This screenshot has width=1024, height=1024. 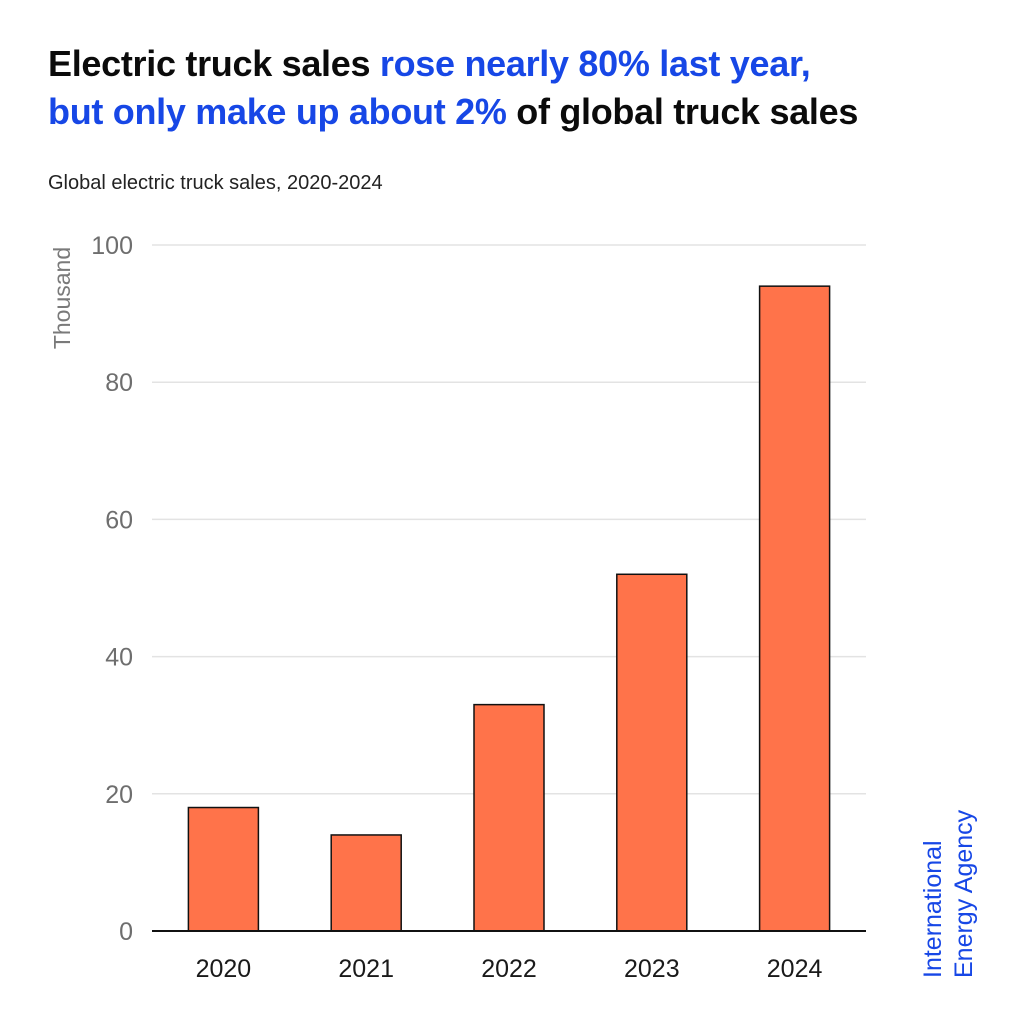 What do you see at coordinates (119, 795) in the screenshot?
I see `y-tick-label: 20` at bounding box center [119, 795].